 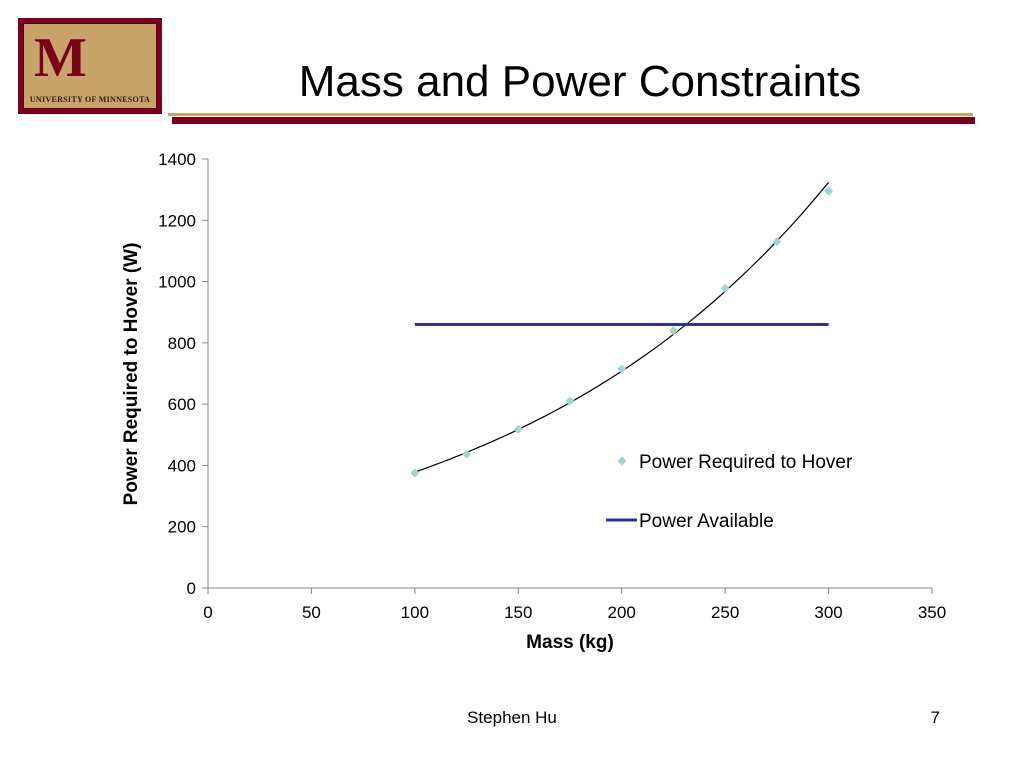 I want to click on footer-author: Stephen Hu, so click(x=512, y=717).